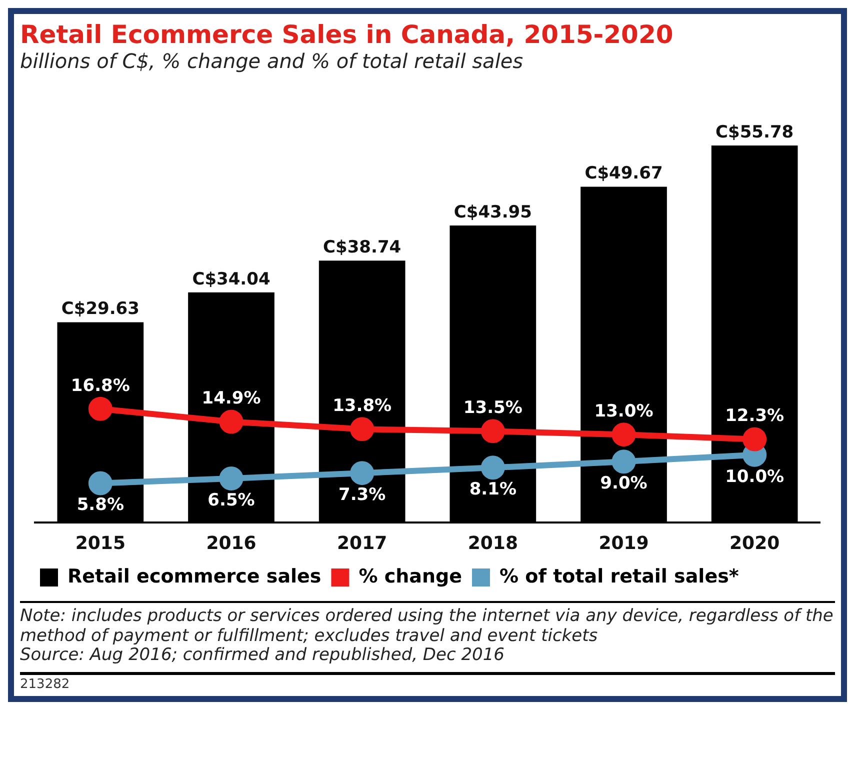 The image size is (861, 762). Describe the element at coordinates (231, 543) in the screenshot. I see `x-tick-label: 2016` at that location.